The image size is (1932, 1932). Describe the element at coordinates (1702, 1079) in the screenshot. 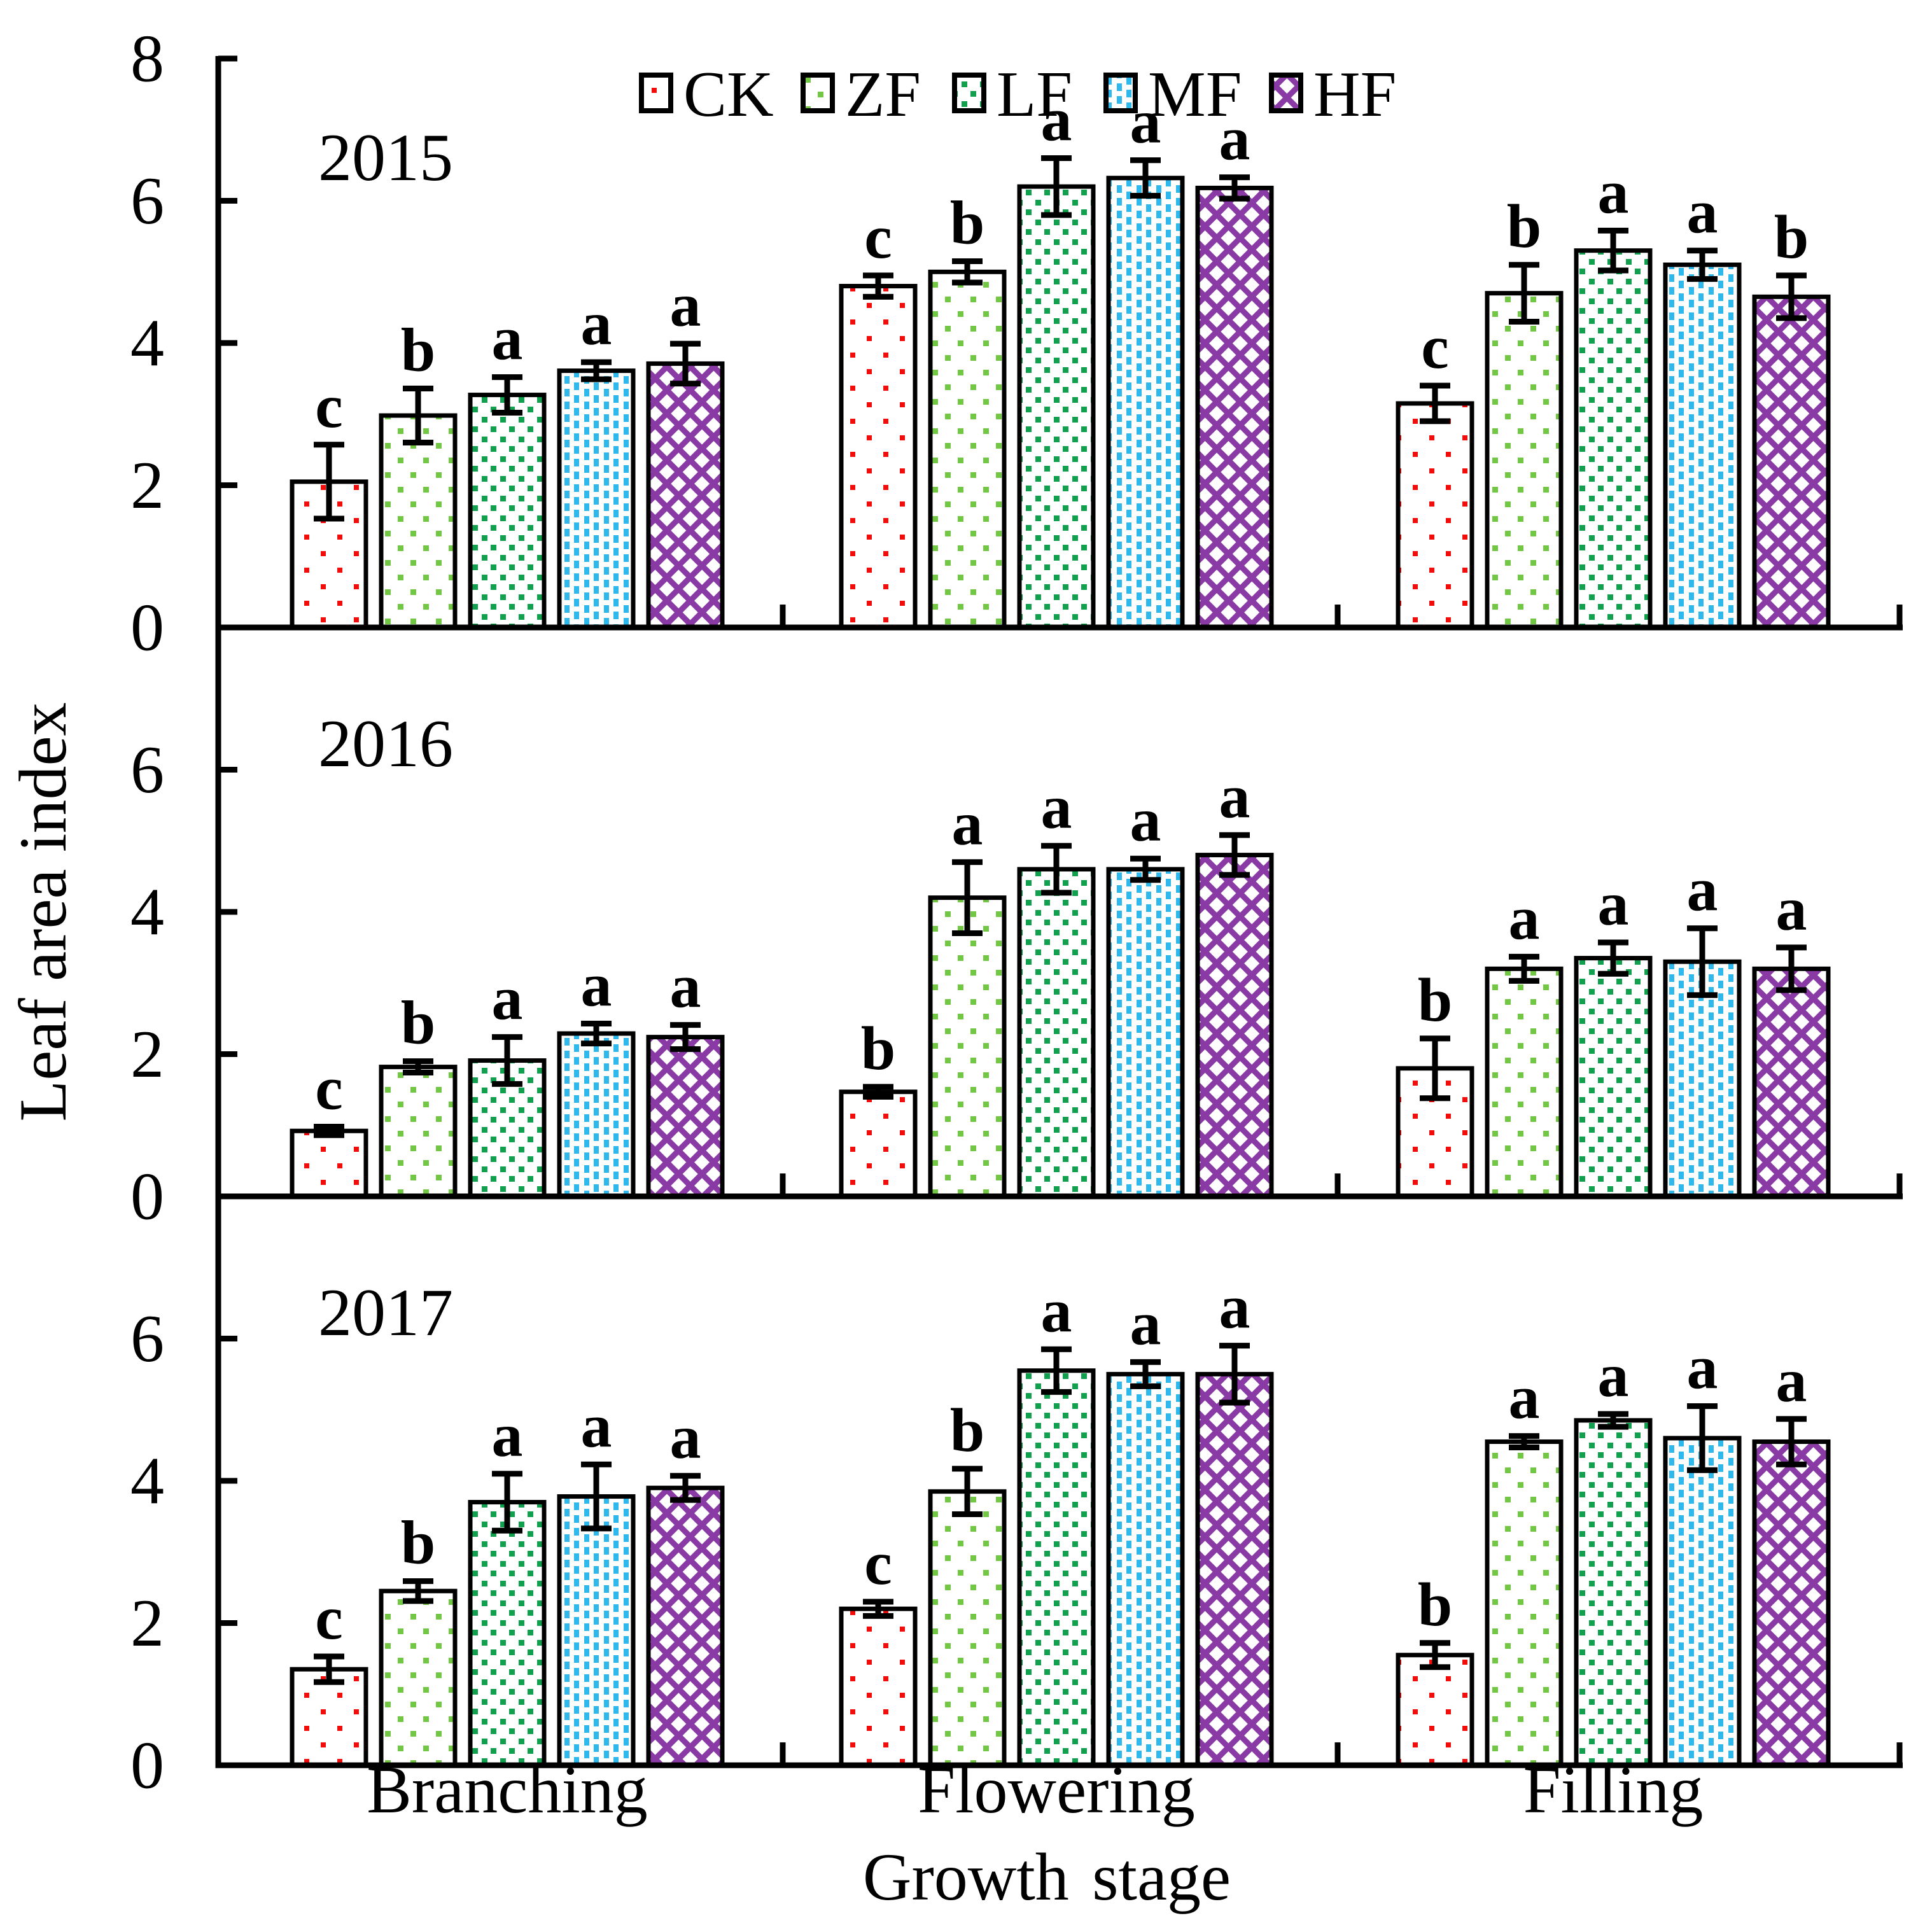

I see `bar-MF-Filling-2016` at that location.